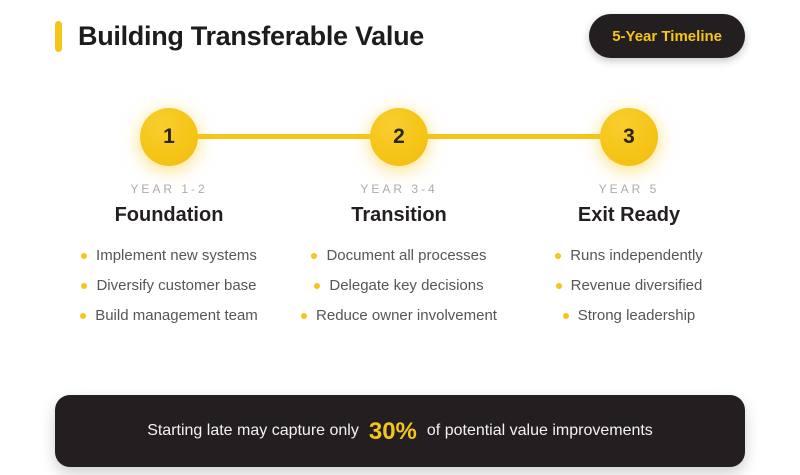  I want to click on bullet-item: Diversify customer base, so click(169, 286).